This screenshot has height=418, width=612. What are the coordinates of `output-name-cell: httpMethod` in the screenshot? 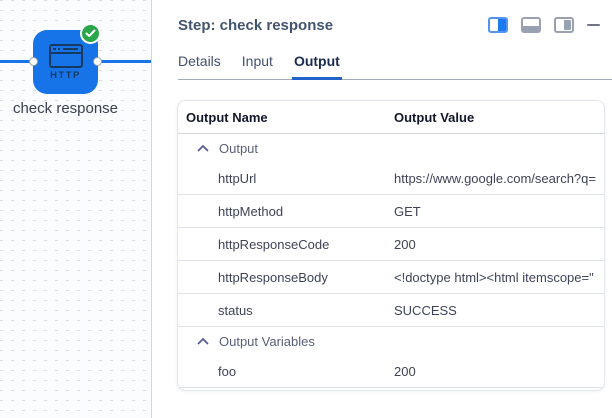 It's located at (251, 211).